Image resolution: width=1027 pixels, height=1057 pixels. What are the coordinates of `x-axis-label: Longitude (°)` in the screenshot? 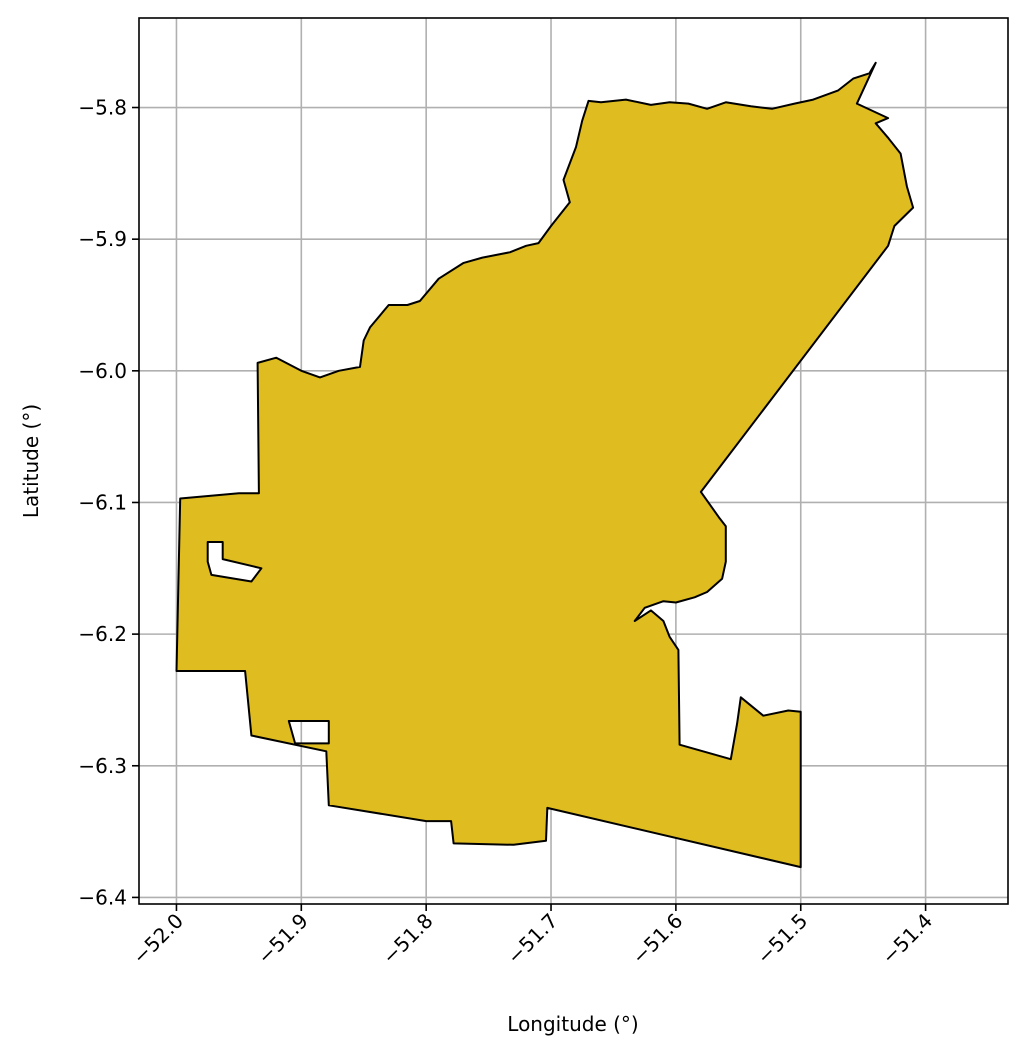 It's located at (572, 1024).